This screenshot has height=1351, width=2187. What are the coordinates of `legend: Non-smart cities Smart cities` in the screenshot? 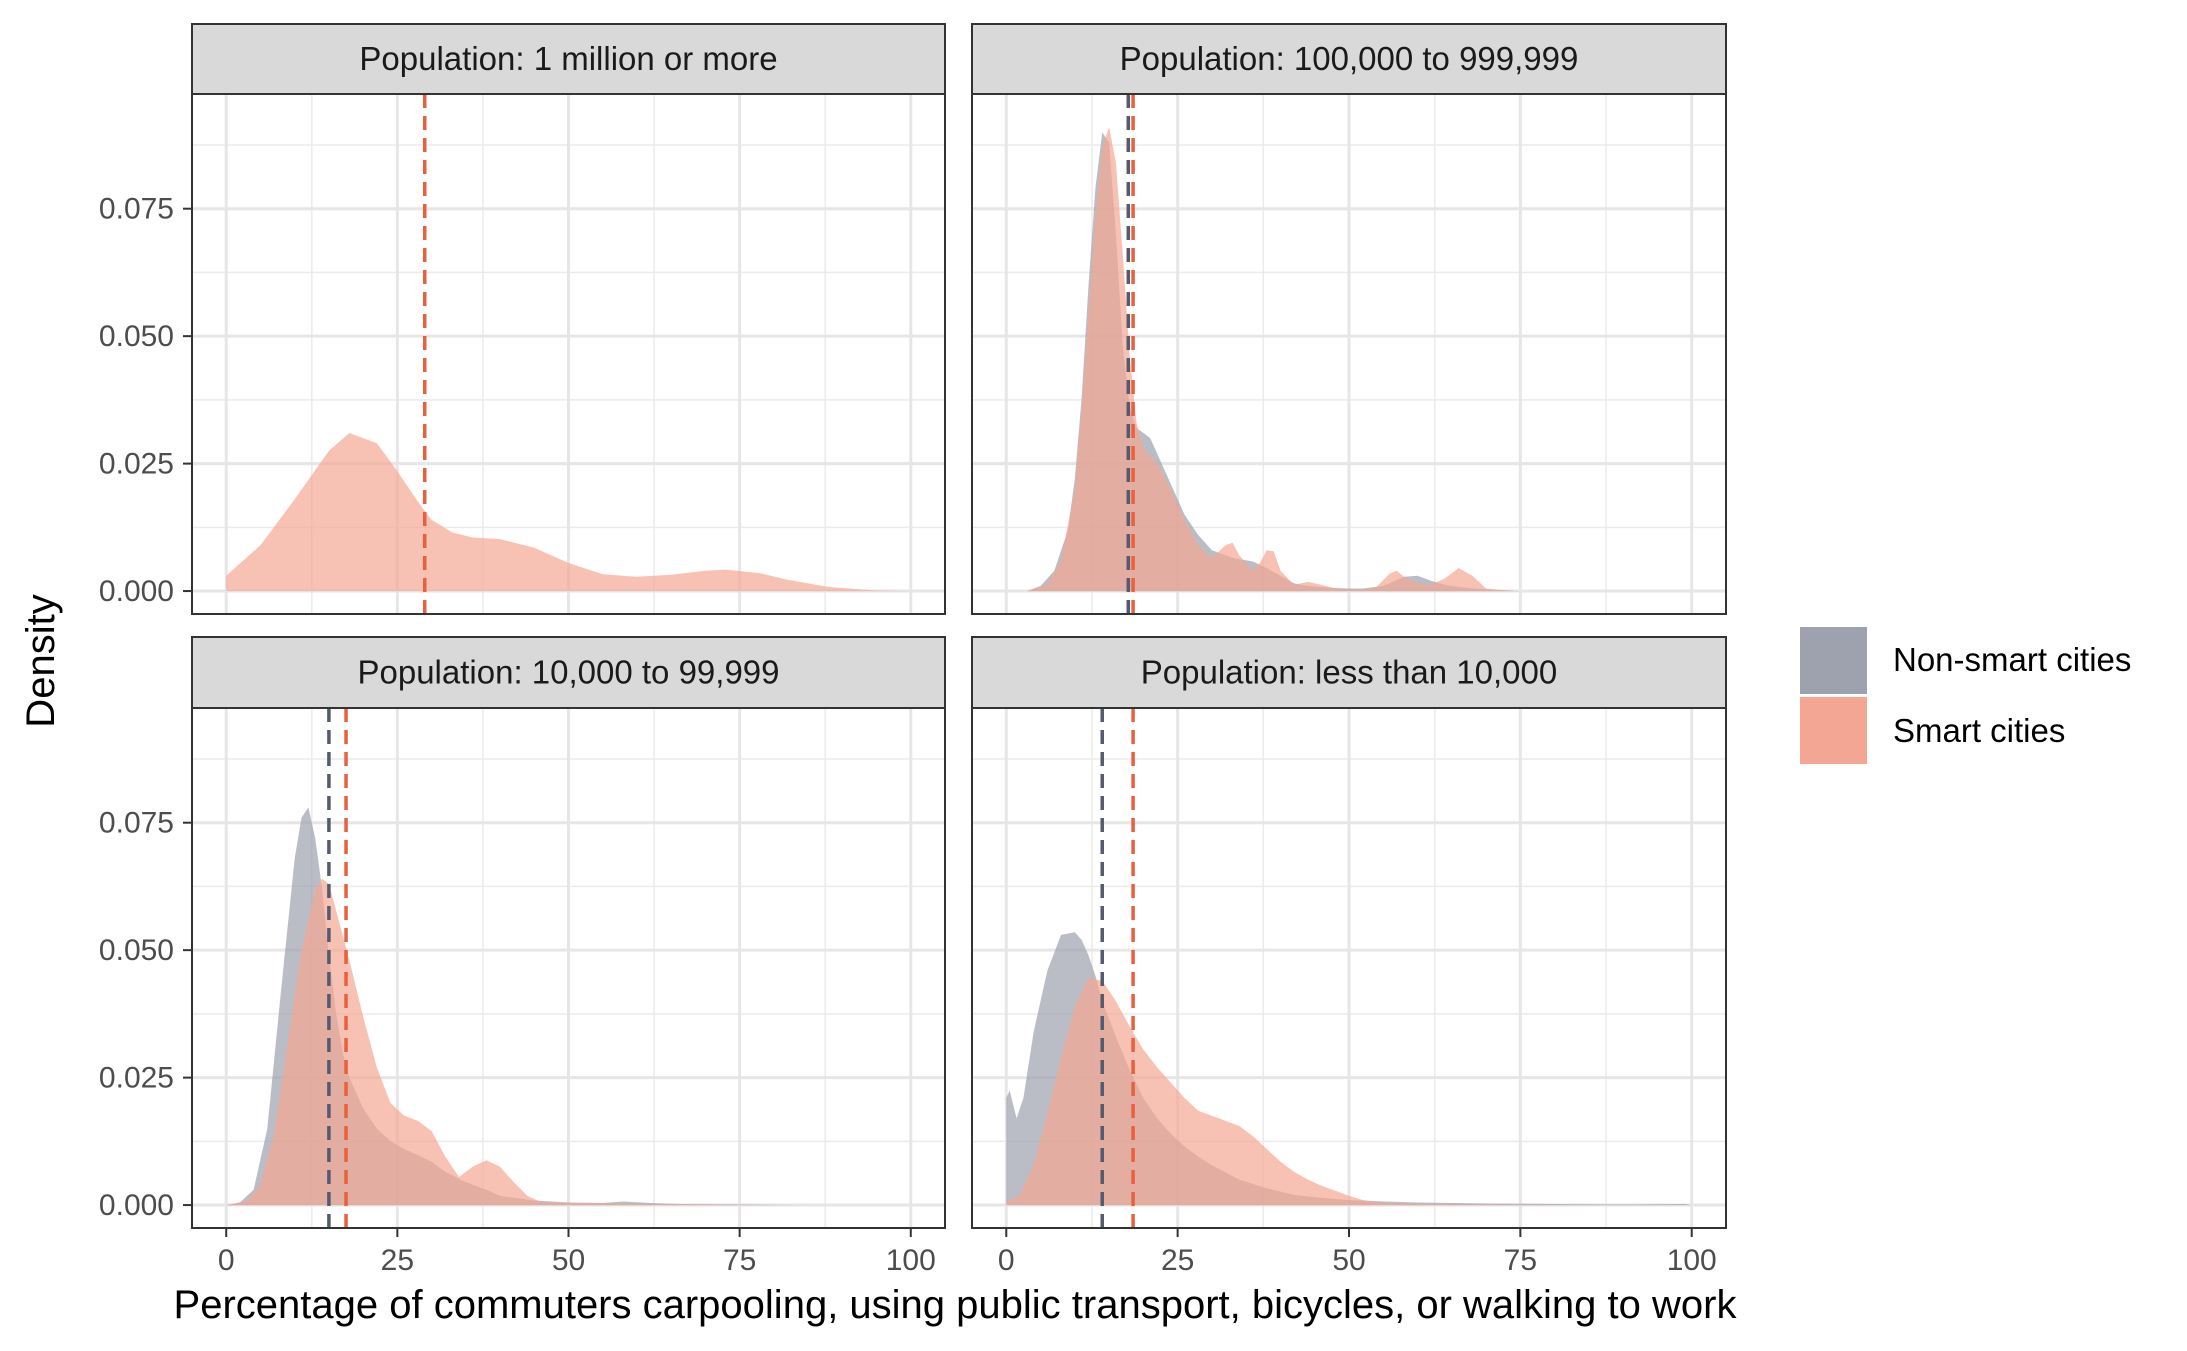 It's located at (1965, 695).